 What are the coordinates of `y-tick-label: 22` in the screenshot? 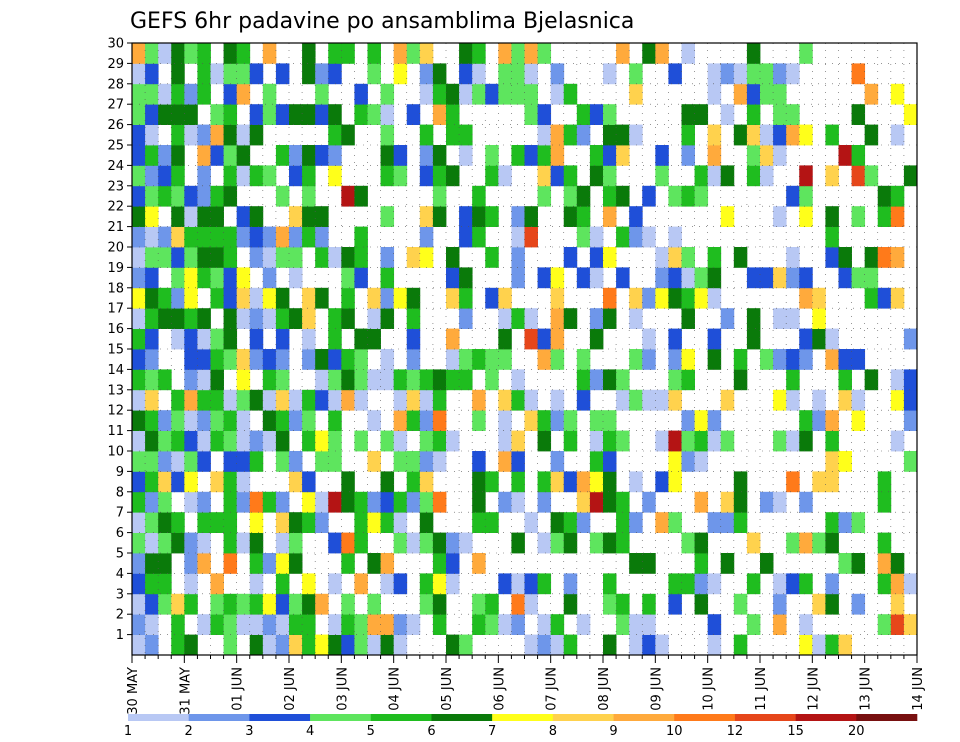 It's located at (115, 207).